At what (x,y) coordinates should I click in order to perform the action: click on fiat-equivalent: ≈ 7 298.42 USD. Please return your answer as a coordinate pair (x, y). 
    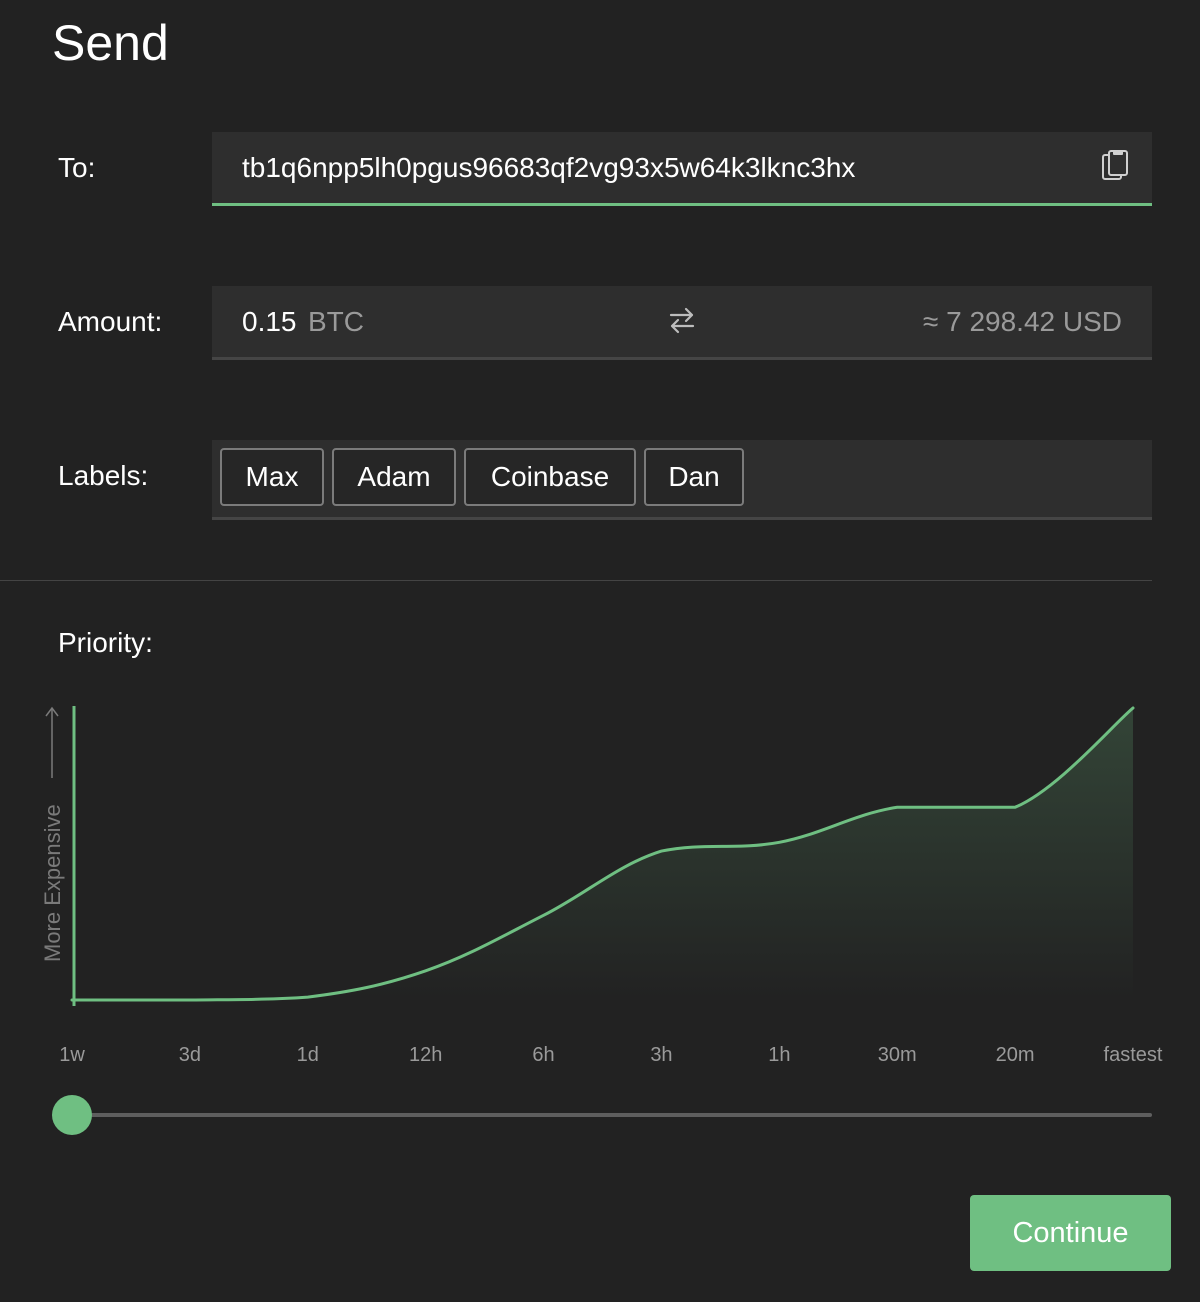
    Looking at the image, I should click on (1022, 321).